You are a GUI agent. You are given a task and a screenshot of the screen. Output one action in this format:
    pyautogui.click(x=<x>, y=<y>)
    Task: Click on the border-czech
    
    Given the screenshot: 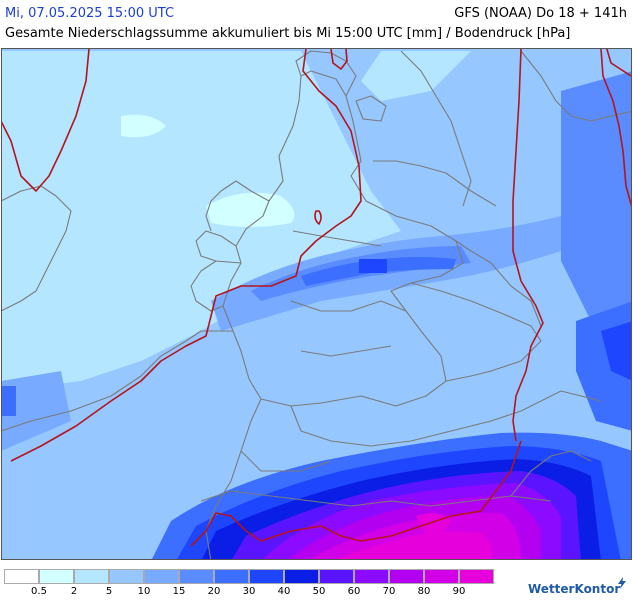 What is the action you would take?
    pyautogui.click(x=476, y=332)
    